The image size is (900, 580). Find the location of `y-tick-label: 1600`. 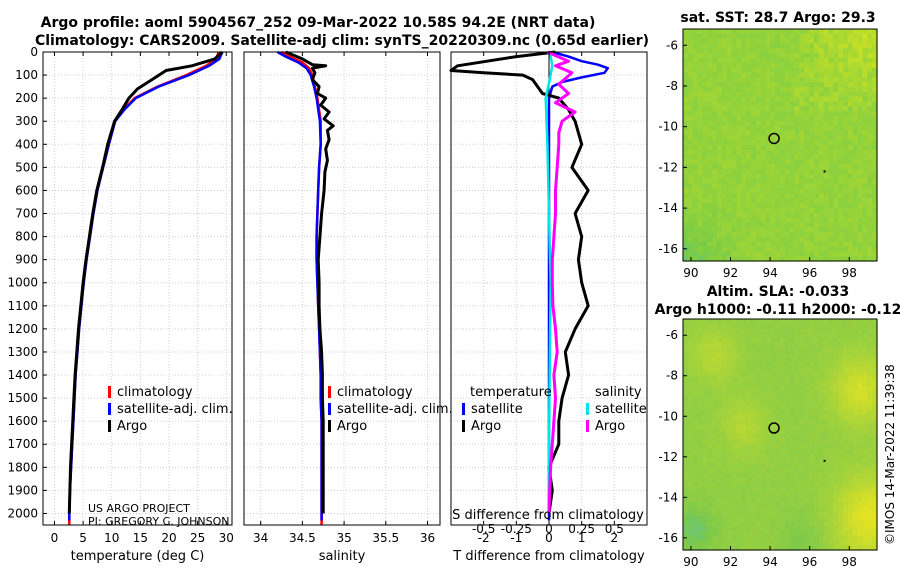

y-tick-label: 1600 is located at coordinates (22, 421).